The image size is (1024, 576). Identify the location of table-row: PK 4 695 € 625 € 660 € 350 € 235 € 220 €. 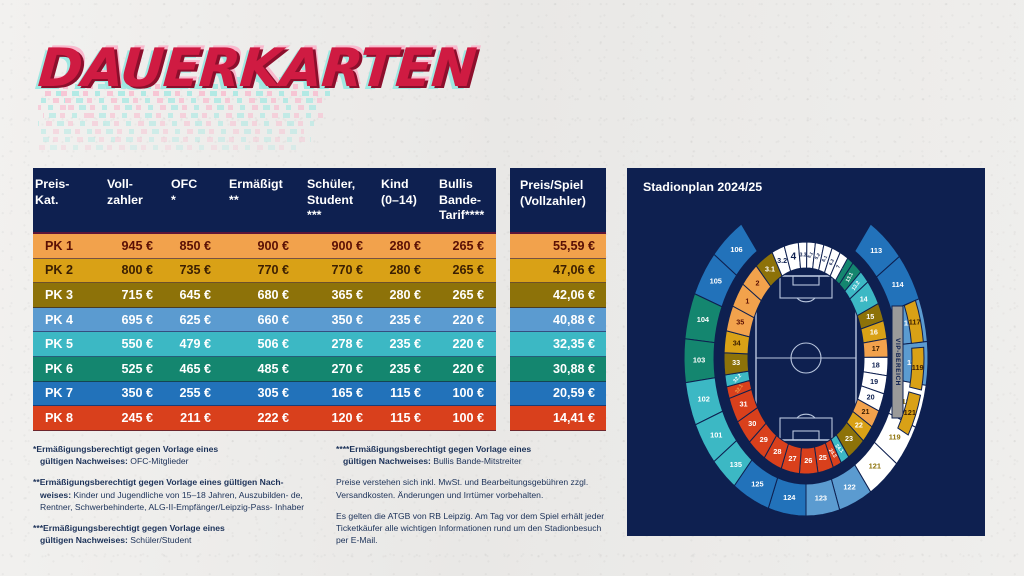
(264, 320).